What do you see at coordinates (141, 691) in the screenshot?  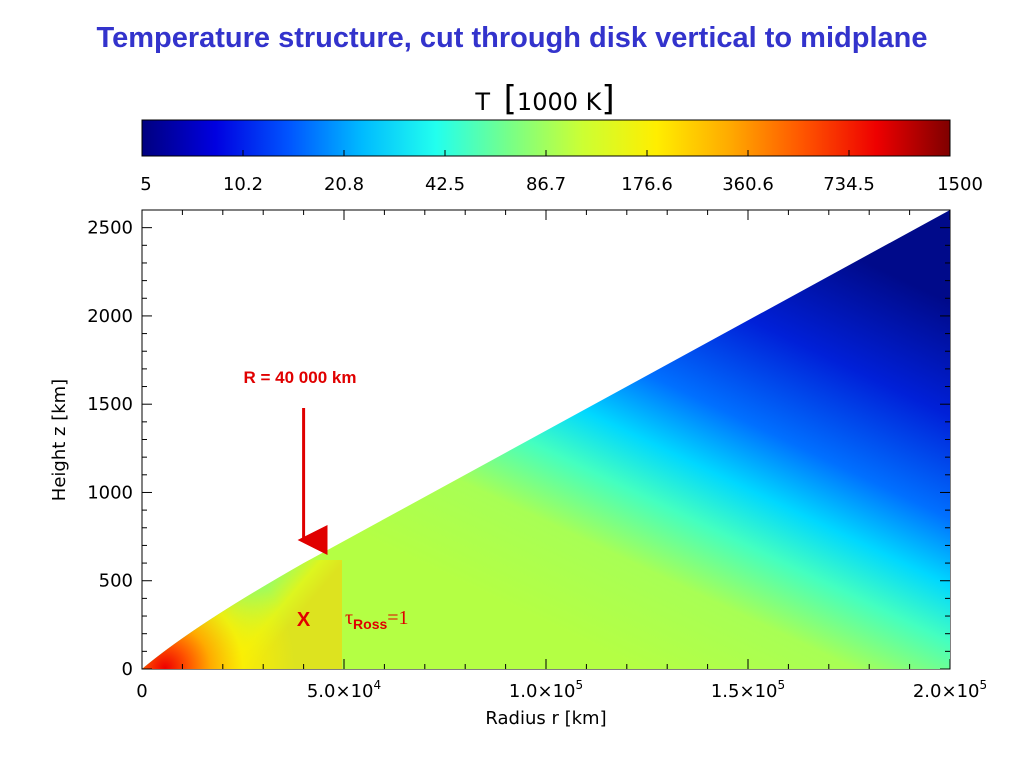 I see `x-tick-label: 0` at bounding box center [141, 691].